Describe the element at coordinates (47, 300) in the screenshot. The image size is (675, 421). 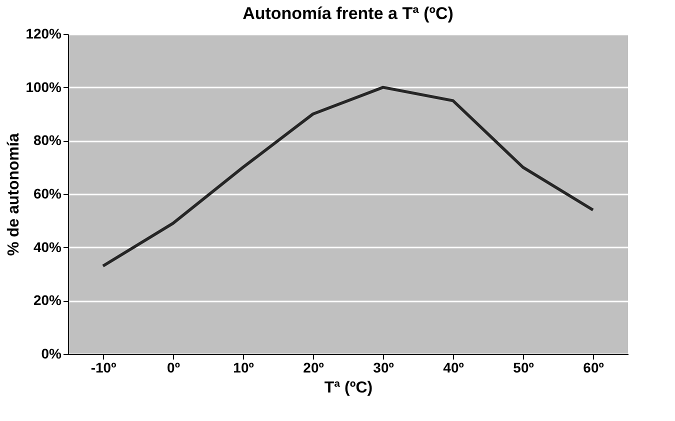
I see `y-tick-label: 20%` at that location.